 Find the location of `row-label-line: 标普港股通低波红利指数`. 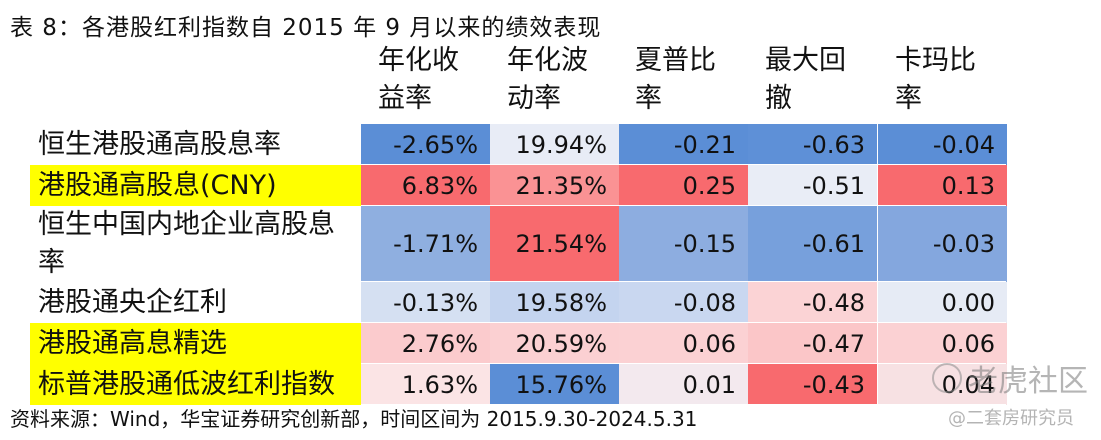

row-label-line: 标普港股通低波红利指数 is located at coordinates (186, 384).